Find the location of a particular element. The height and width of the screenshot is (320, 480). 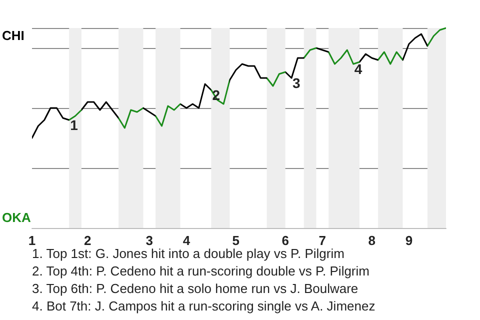

annotation: 3 is located at coordinates (296, 83).